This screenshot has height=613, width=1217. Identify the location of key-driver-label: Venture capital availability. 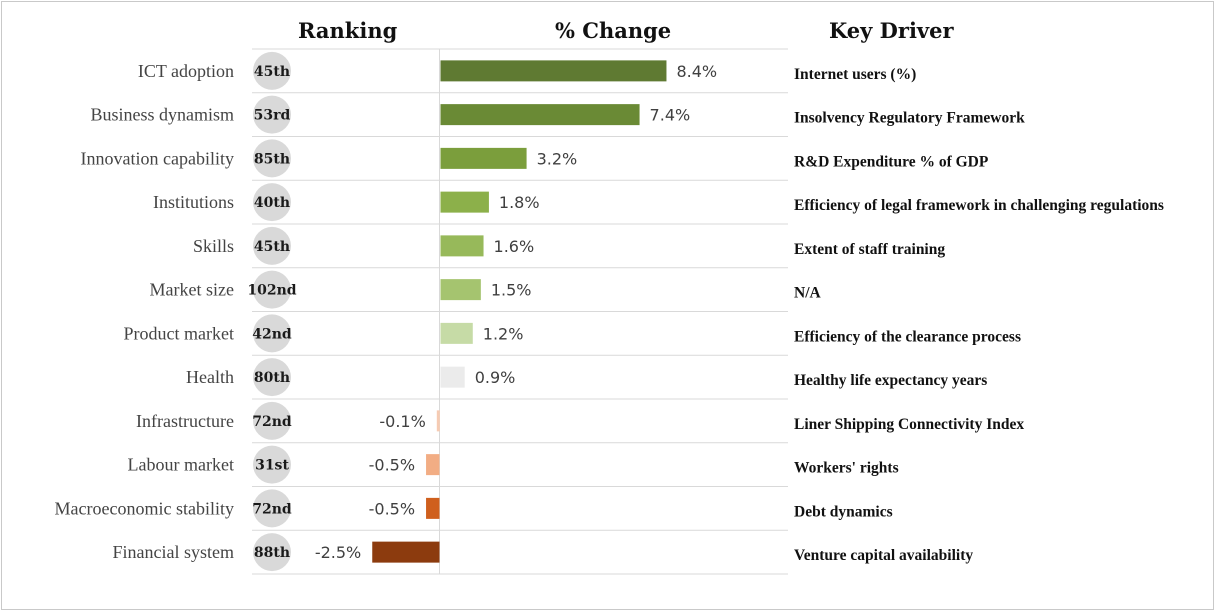
(883, 555).